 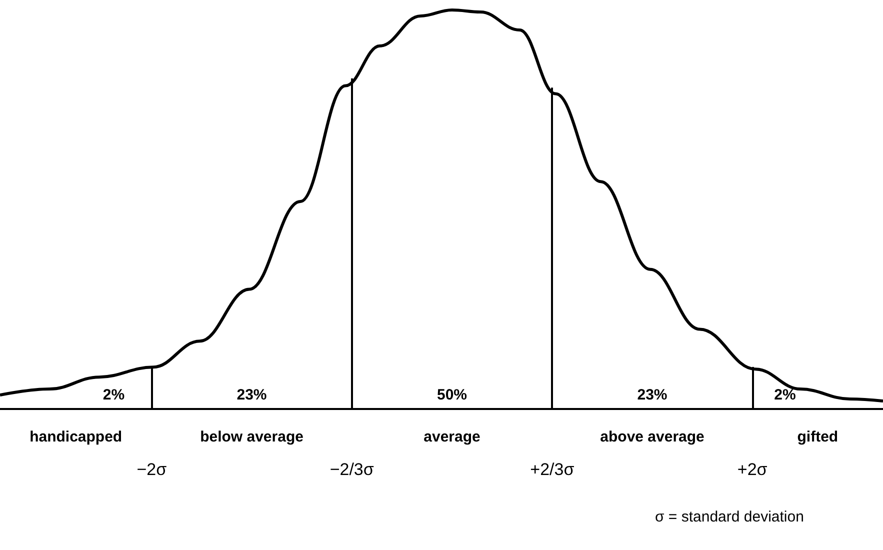 I want to click on text: above average, so click(x=652, y=437).